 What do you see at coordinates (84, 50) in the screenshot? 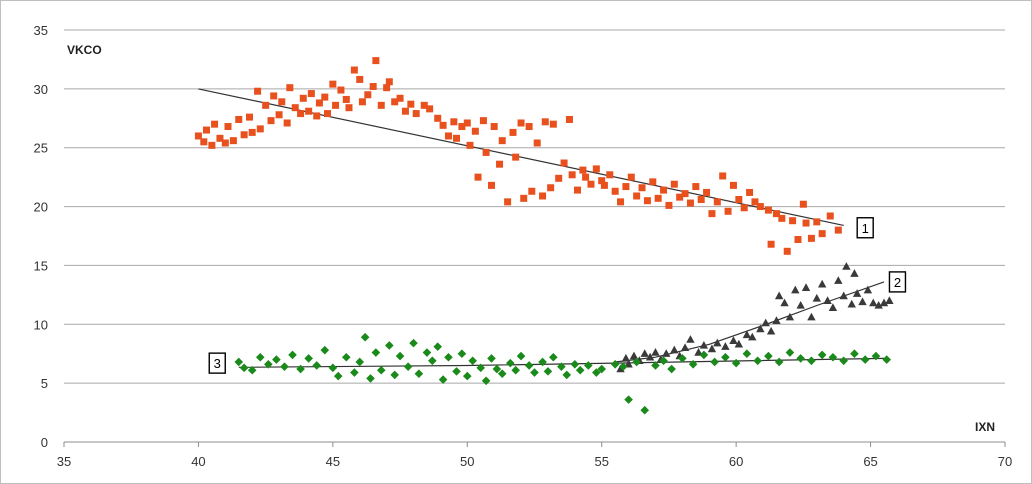
I see `y-axis-label: VKCO` at bounding box center [84, 50].